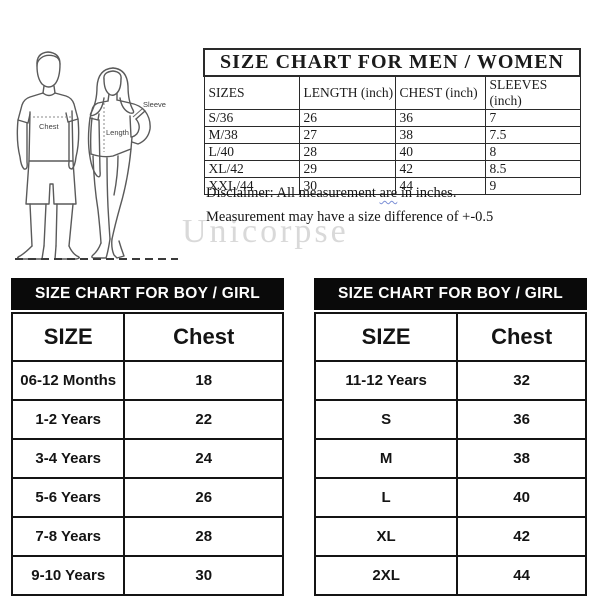 This screenshot has width=600, height=600. I want to click on table-cell: 7, so click(532, 118).